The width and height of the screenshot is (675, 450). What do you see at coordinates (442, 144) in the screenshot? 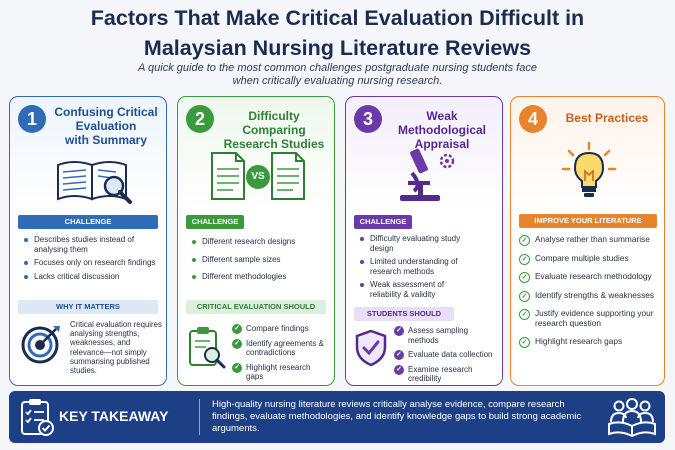
I see `card-title-line2: Appraisal` at bounding box center [442, 144].